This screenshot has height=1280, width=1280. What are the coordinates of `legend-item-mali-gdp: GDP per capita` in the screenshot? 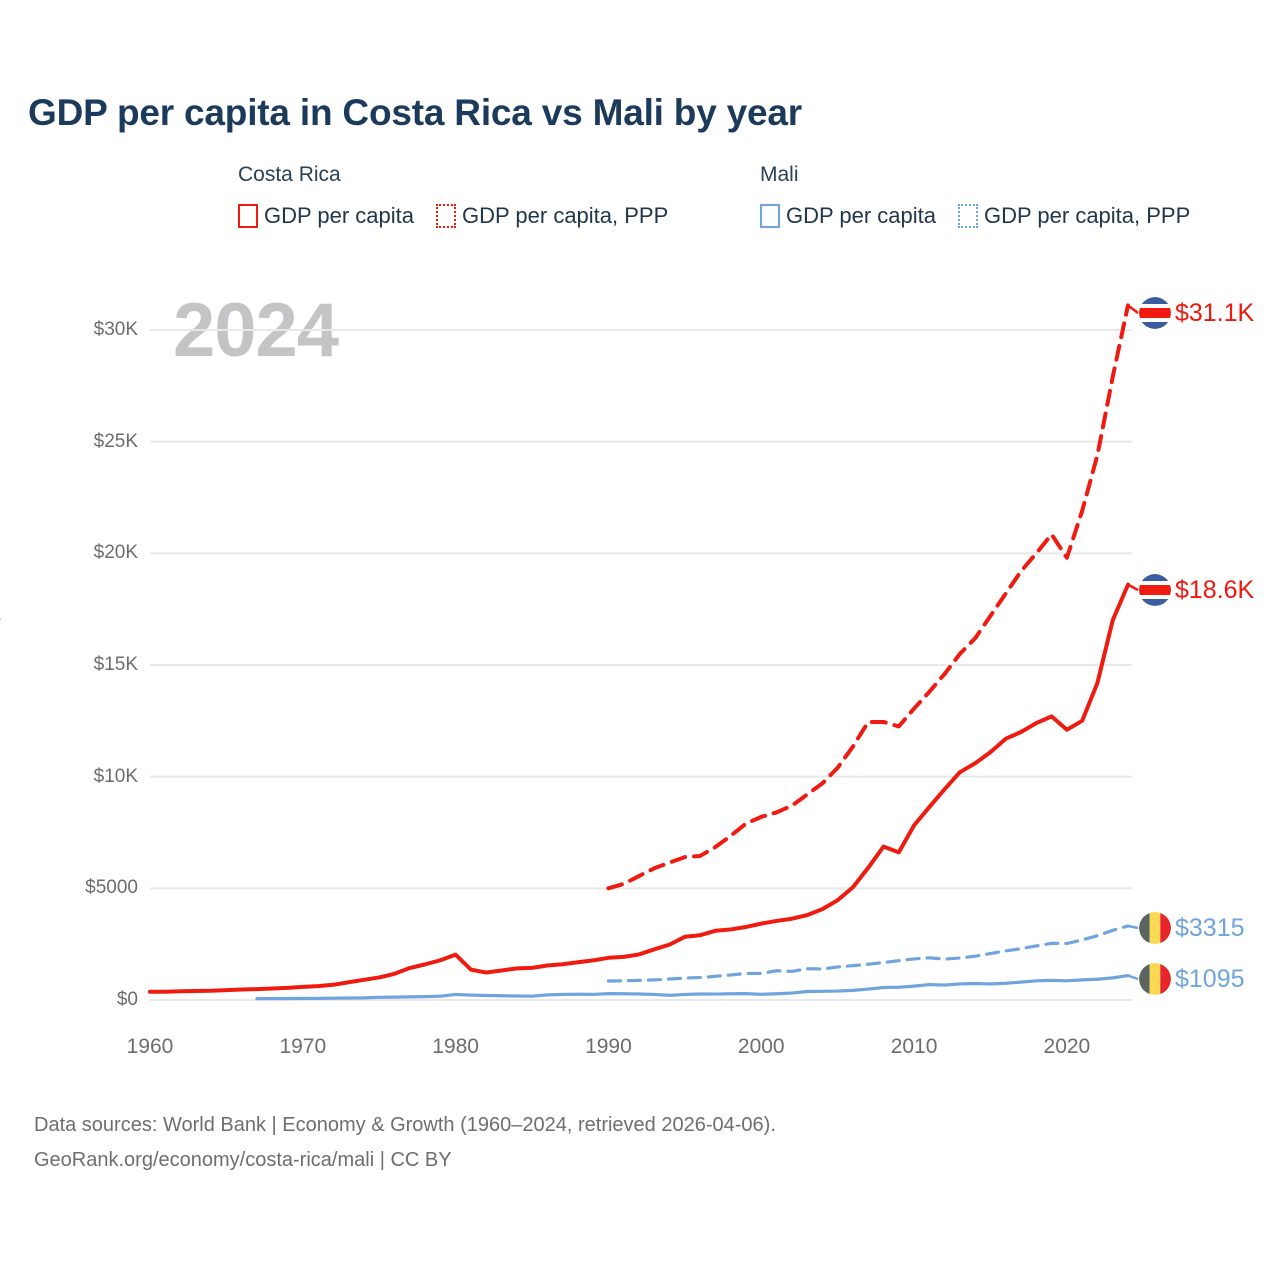 It's located at (848, 216).